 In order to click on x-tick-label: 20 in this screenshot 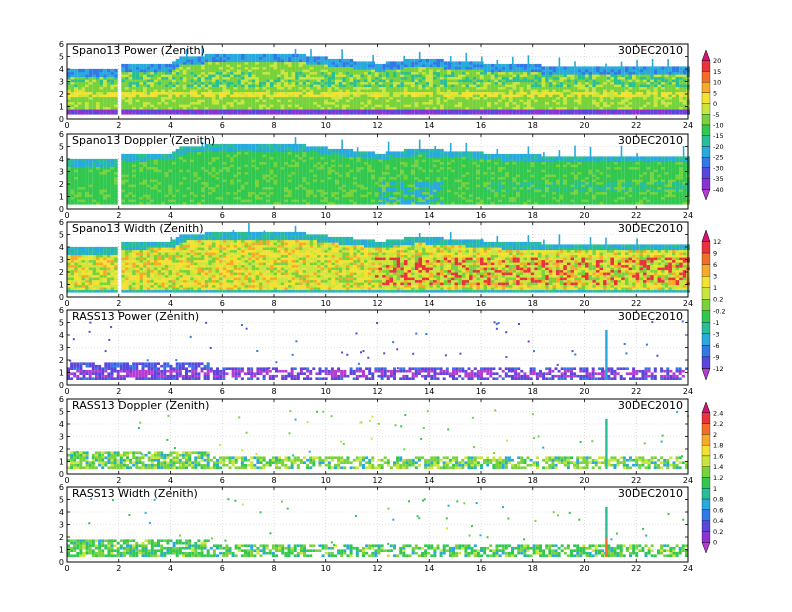, I will do `click(584, 125)`.